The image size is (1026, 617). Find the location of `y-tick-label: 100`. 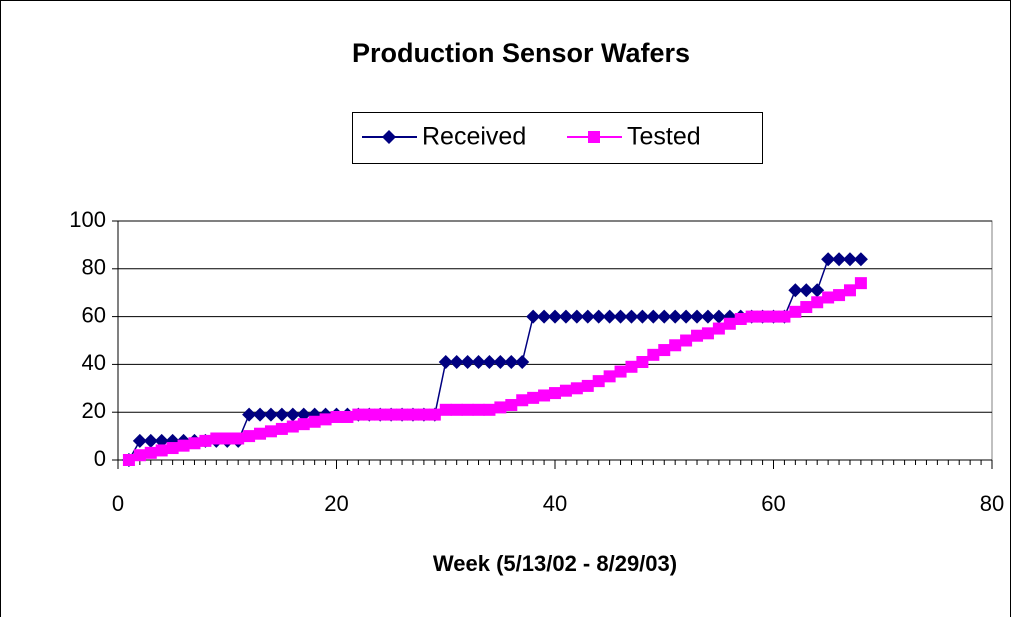

y-tick-label: 100 is located at coordinates (87, 219).